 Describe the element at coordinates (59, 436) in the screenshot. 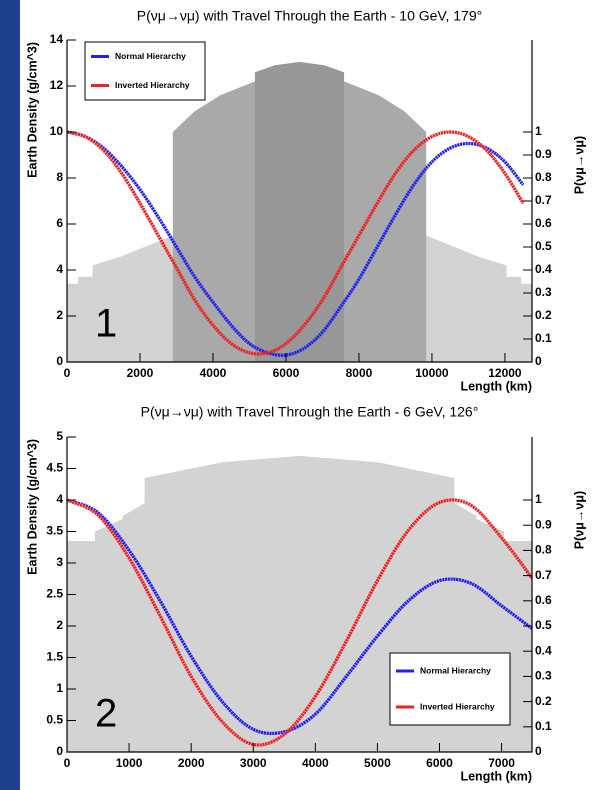

I see `y-tick-label: 5` at that location.